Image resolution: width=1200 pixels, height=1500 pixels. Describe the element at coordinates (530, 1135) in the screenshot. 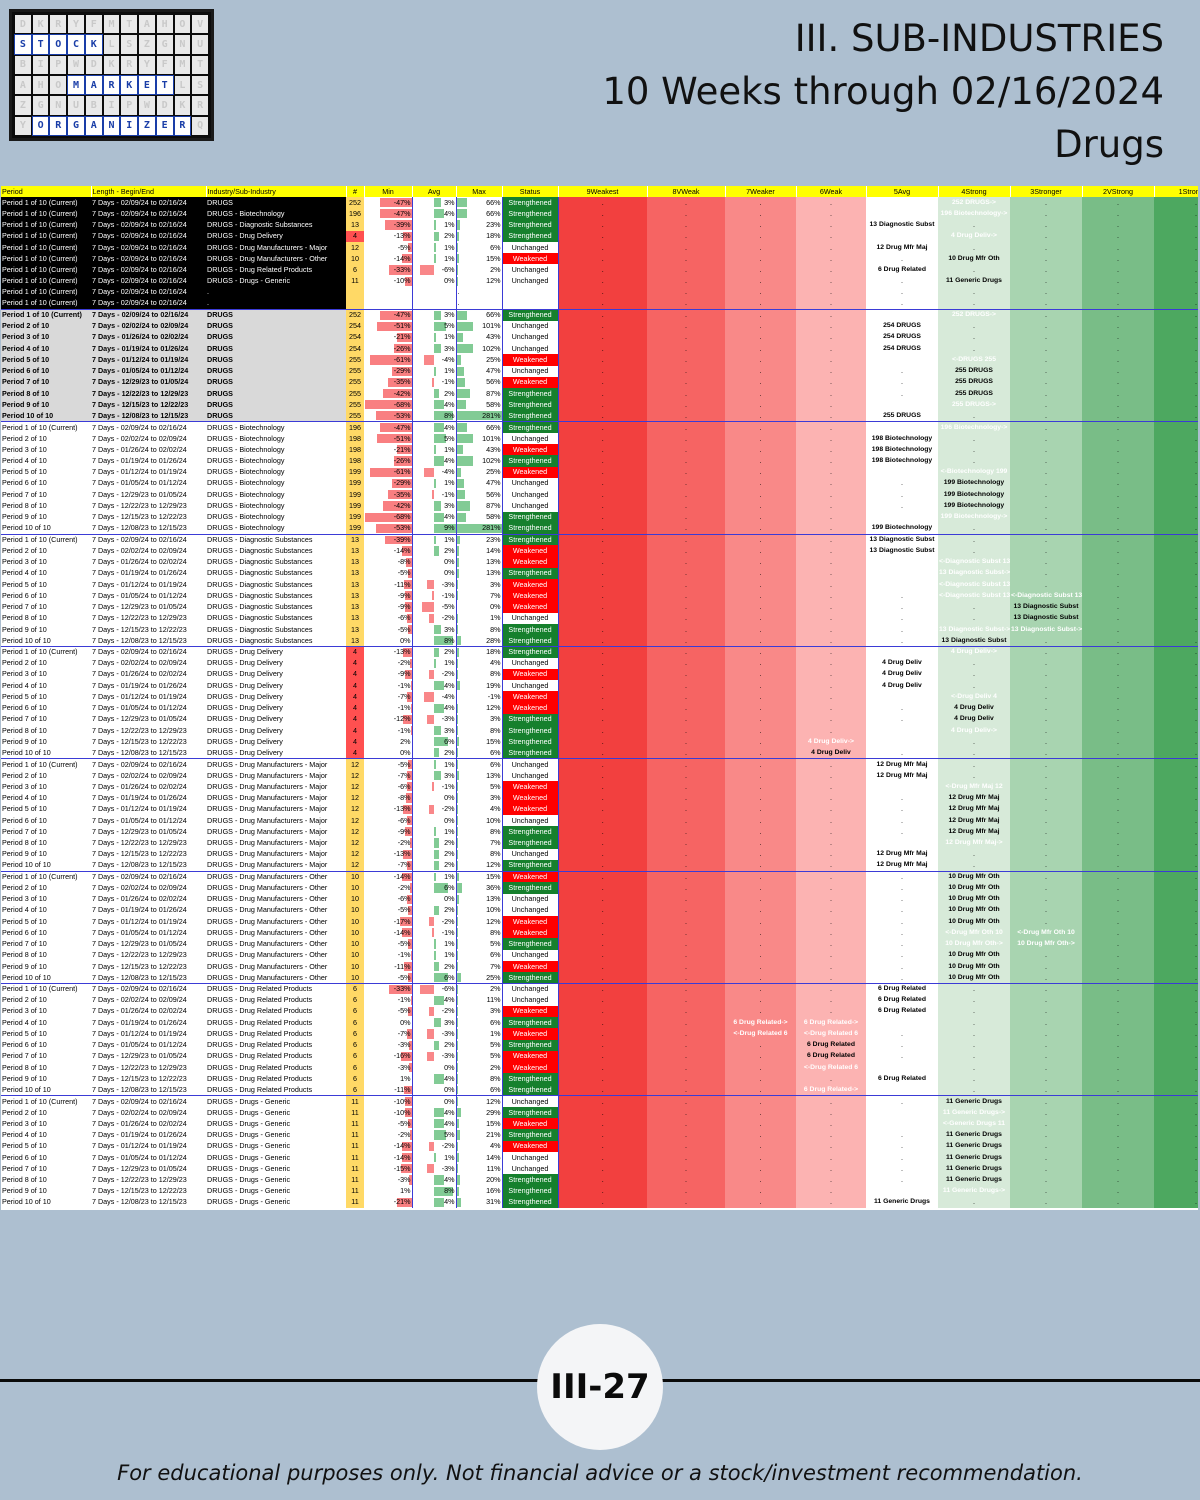

I see `status-badge: Strengthened` at that location.